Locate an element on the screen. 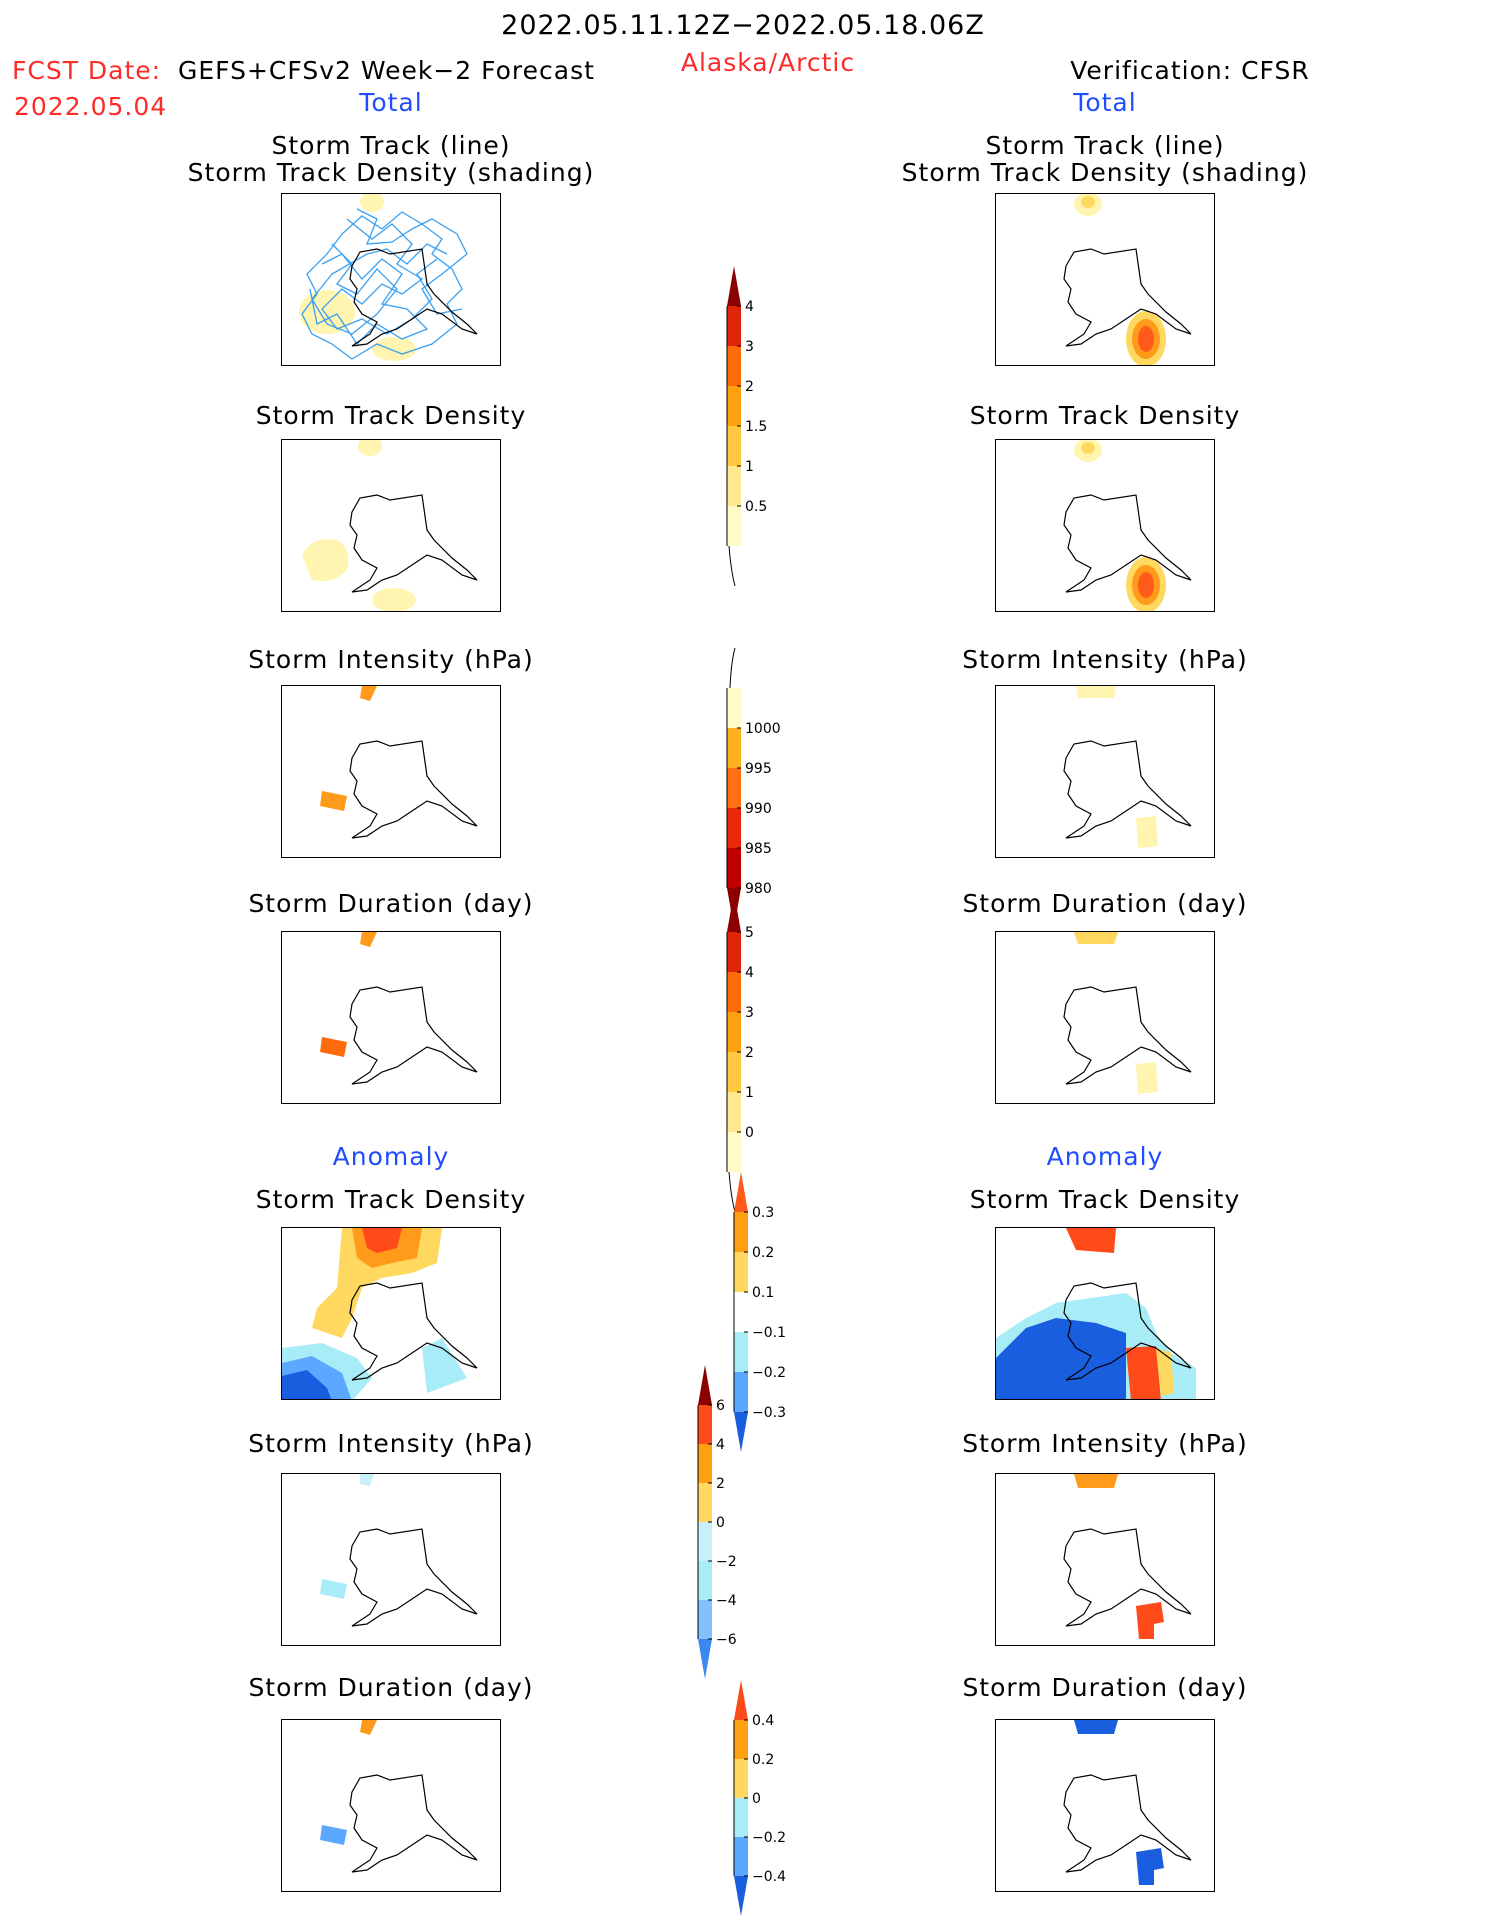 The height and width of the screenshot is (1925, 1487). section-anomaly-right: Anomaly is located at coordinates (1105, 1156).